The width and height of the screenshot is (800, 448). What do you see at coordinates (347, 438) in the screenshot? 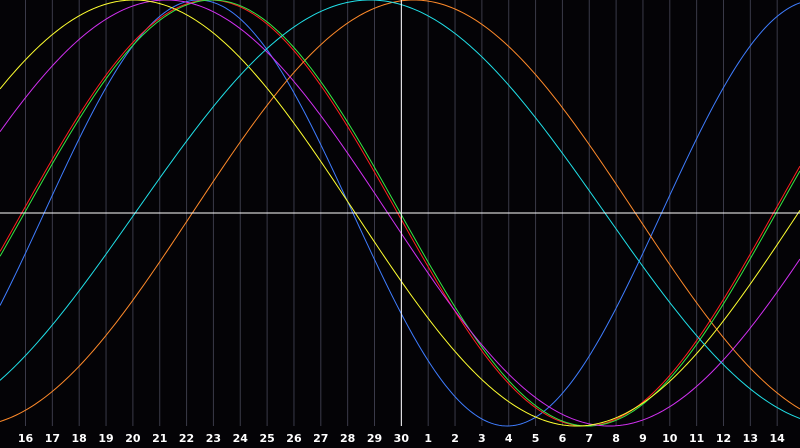
I see `x-tick-label: 28` at bounding box center [347, 438].